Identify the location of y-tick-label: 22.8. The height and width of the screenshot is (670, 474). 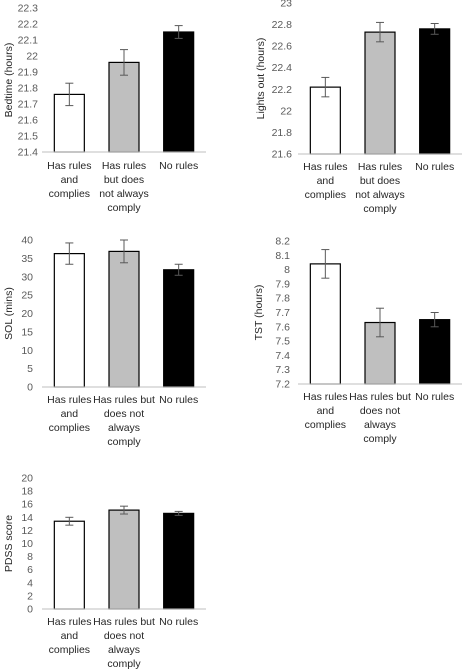
(282, 25).